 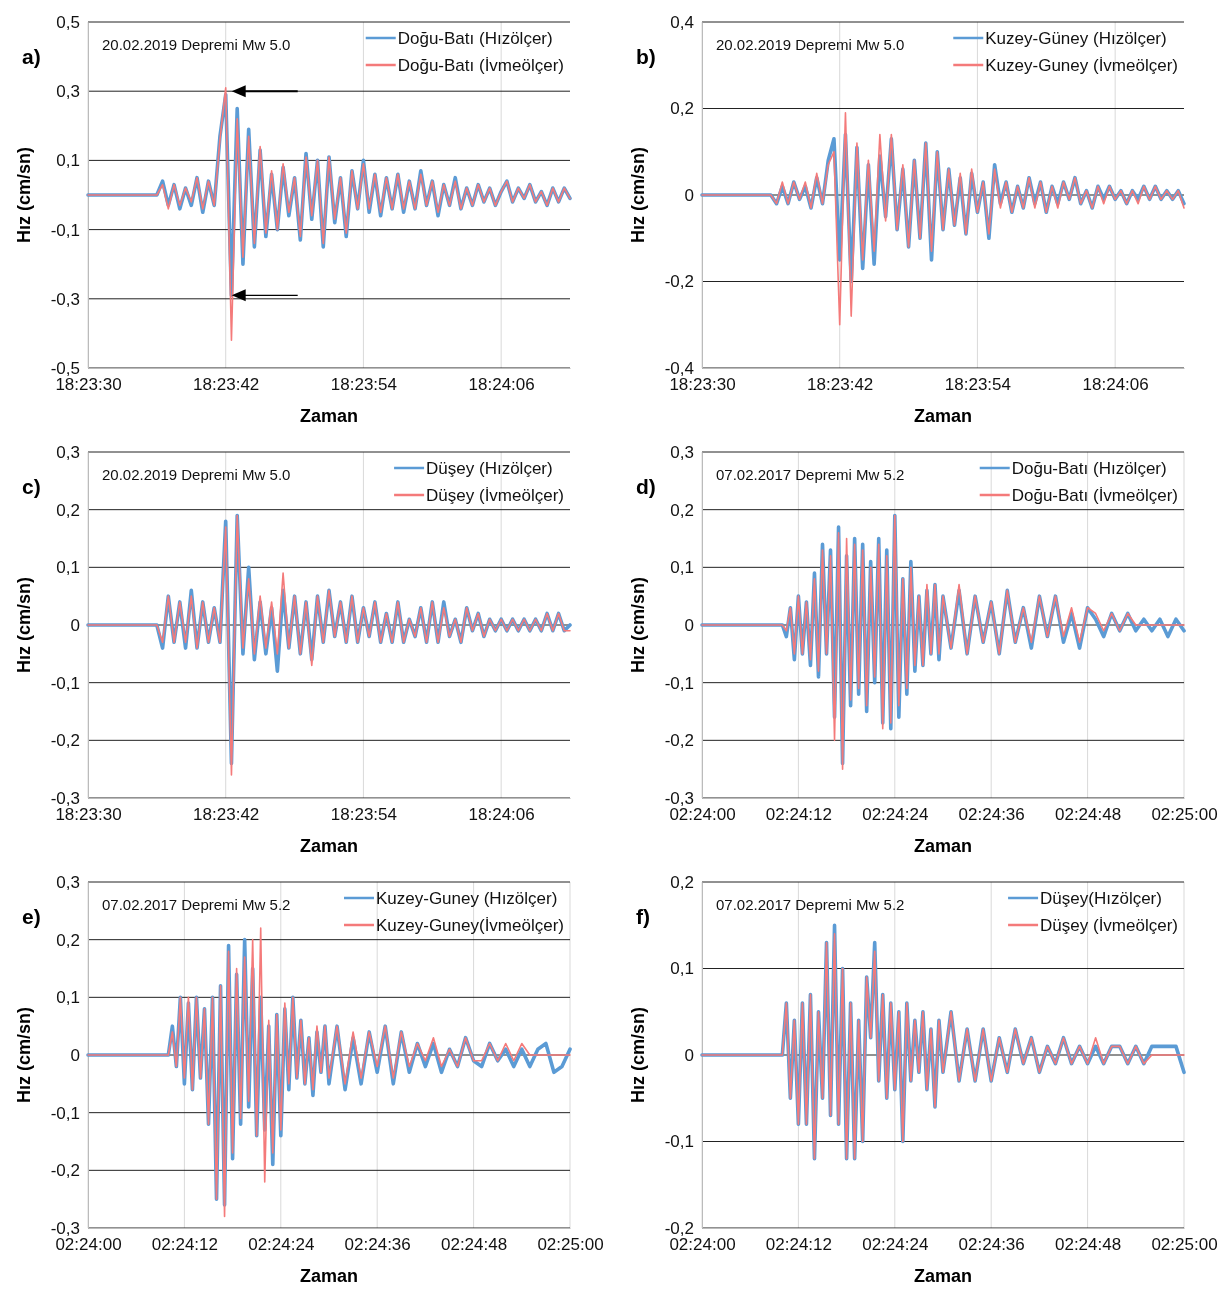 What do you see at coordinates (646, 56) in the screenshot?
I see `text: b)` at bounding box center [646, 56].